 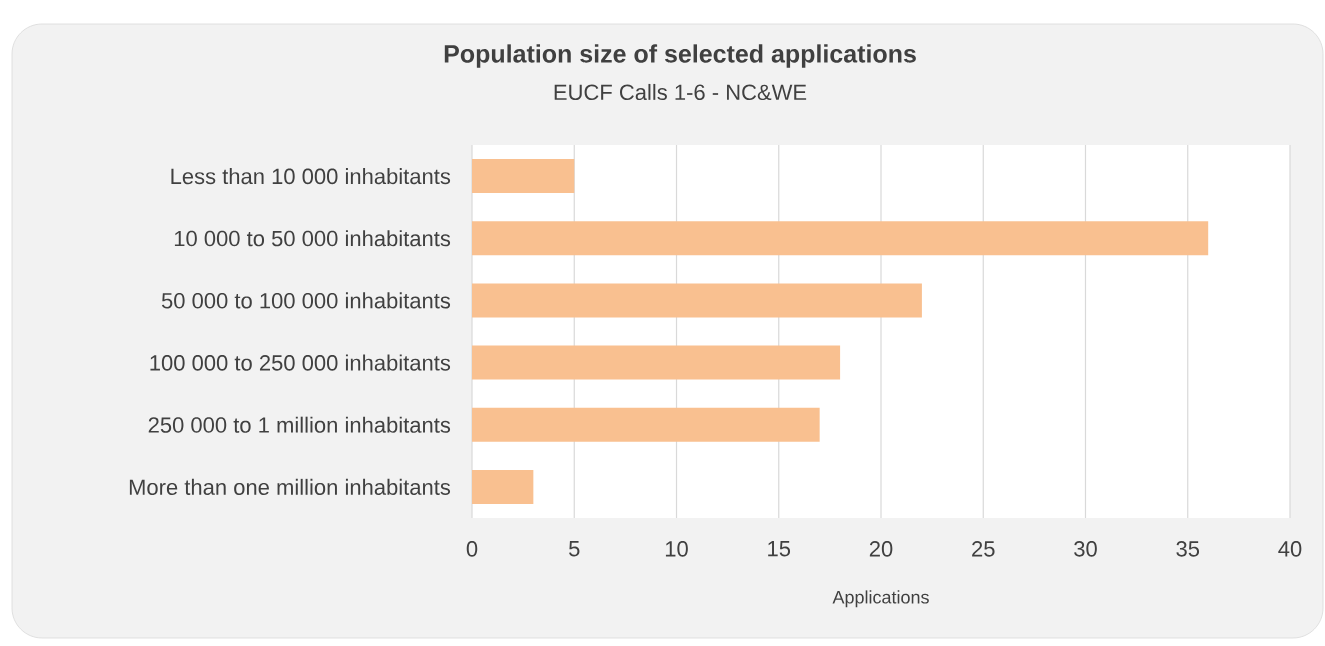 What do you see at coordinates (299, 424) in the screenshot?
I see `y-tick-label: 250 000 to 1 million inhabitants` at bounding box center [299, 424].